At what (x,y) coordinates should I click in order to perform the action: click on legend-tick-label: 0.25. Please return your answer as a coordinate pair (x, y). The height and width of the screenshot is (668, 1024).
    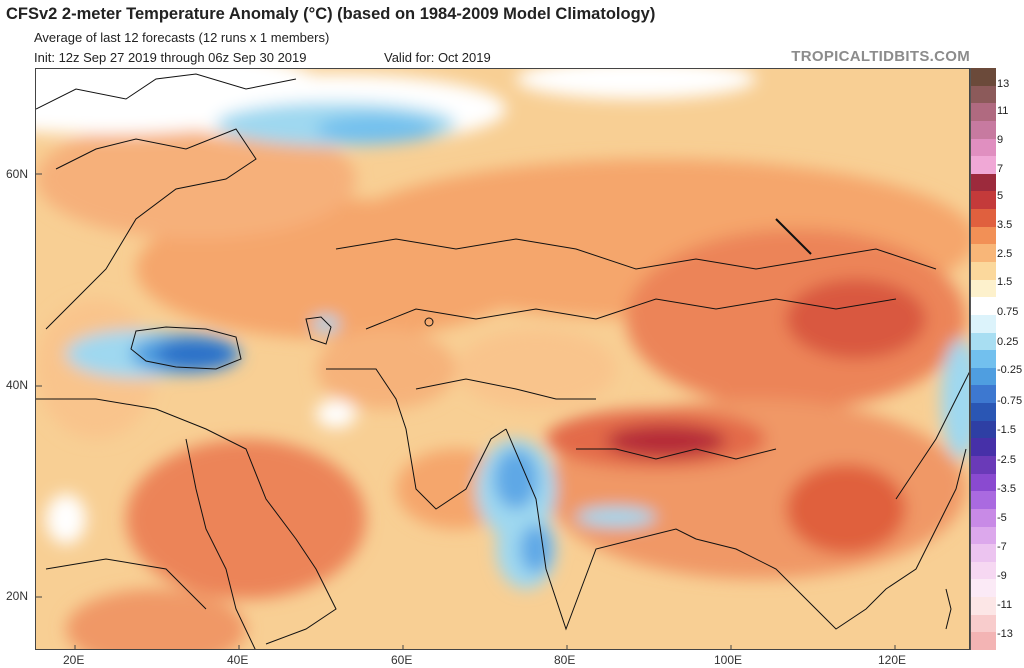
    Looking at the image, I should click on (1008, 342).